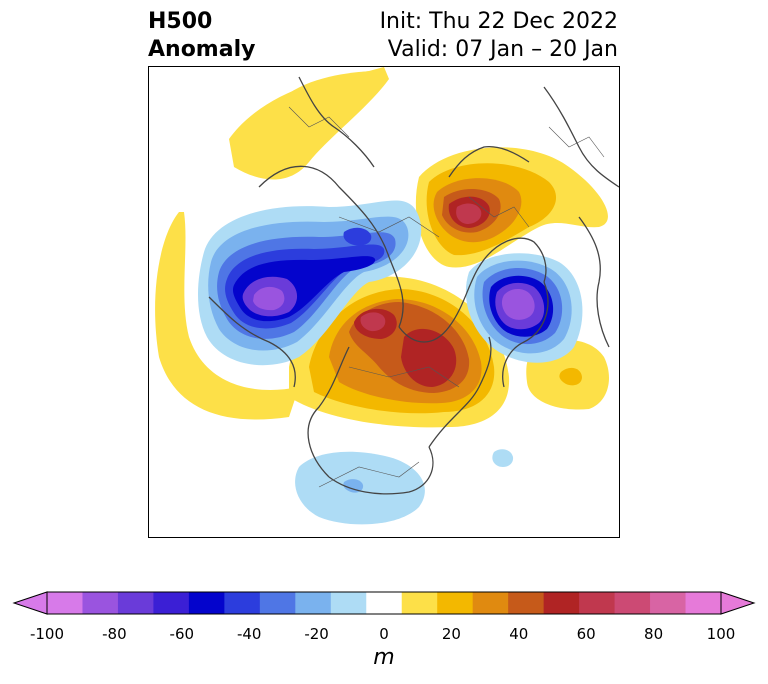  I want to click on colorbar-segments, so click(384, 603).